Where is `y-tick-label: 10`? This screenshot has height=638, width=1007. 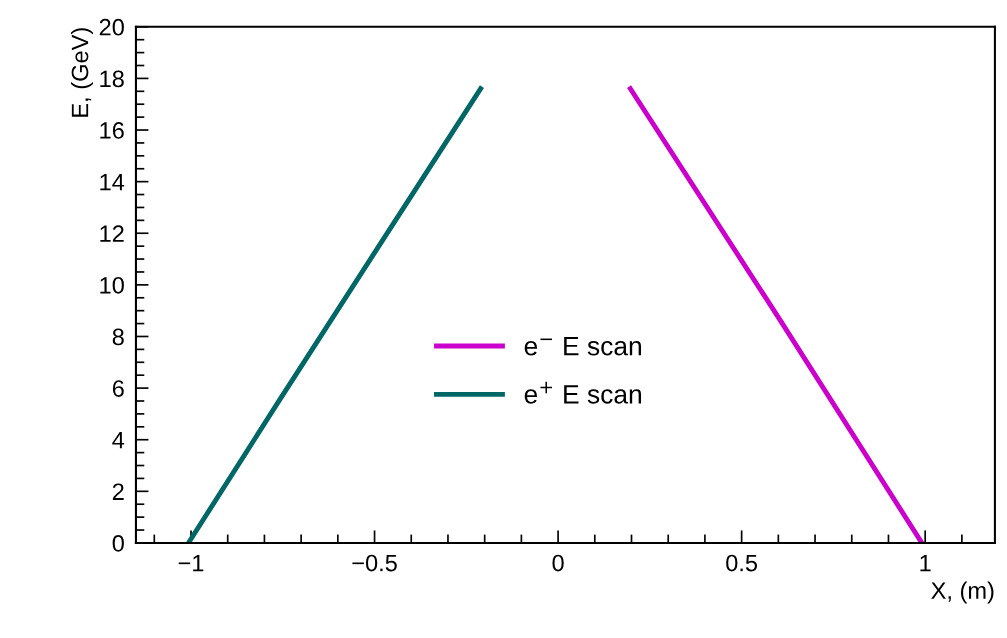
y-tick-label: 10 is located at coordinates (112, 285).